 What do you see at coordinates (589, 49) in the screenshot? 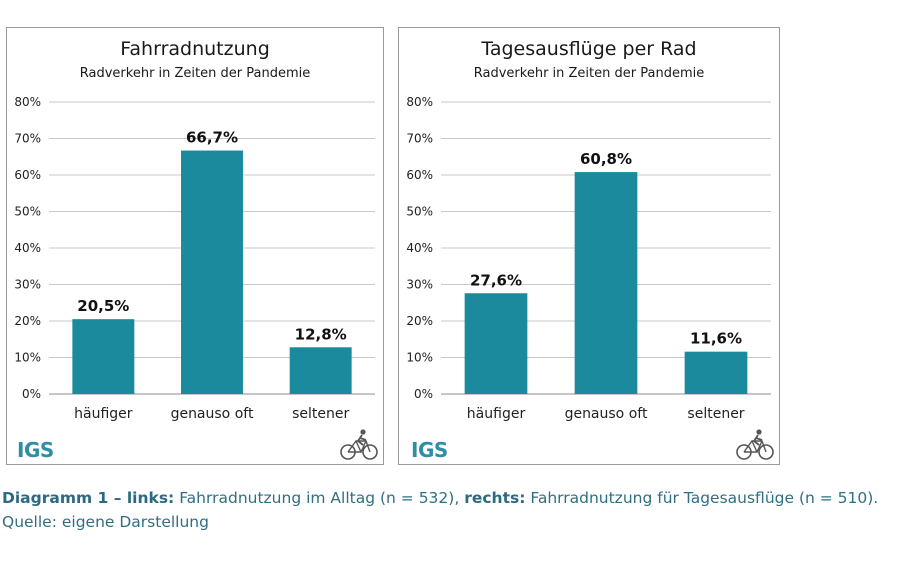
I see `chart-title: Tagesausflüge per Rad` at bounding box center [589, 49].